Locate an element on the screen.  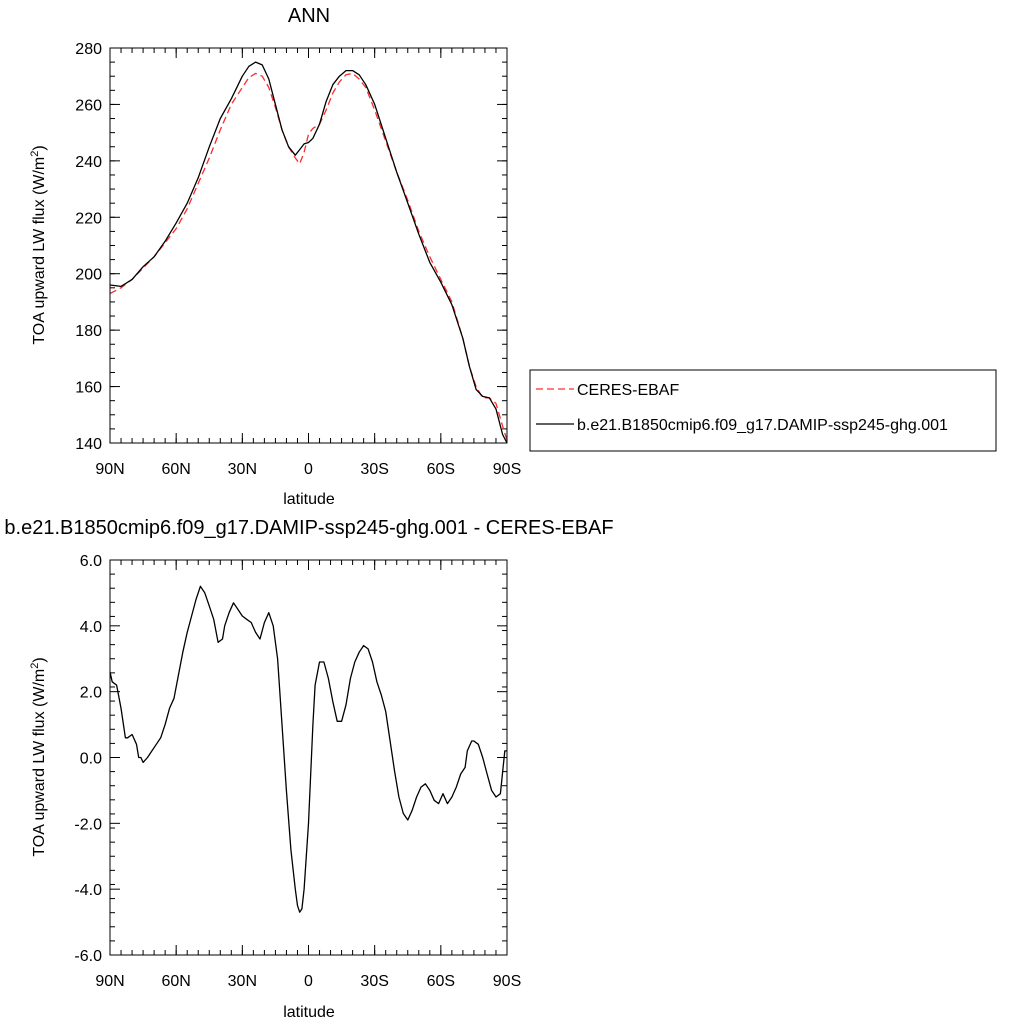
top-panel-series is located at coordinates (308, 252).